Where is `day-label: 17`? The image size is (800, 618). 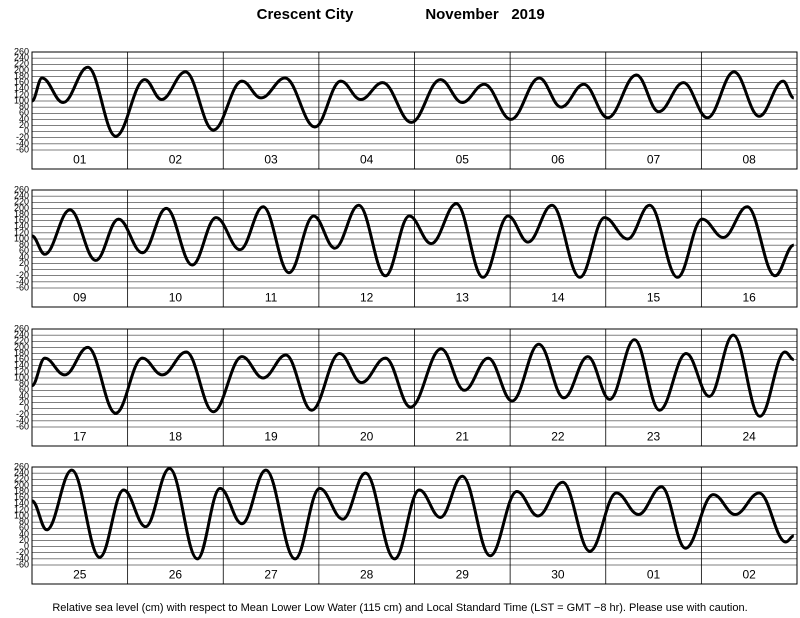
day-label: 17 is located at coordinates (80, 437).